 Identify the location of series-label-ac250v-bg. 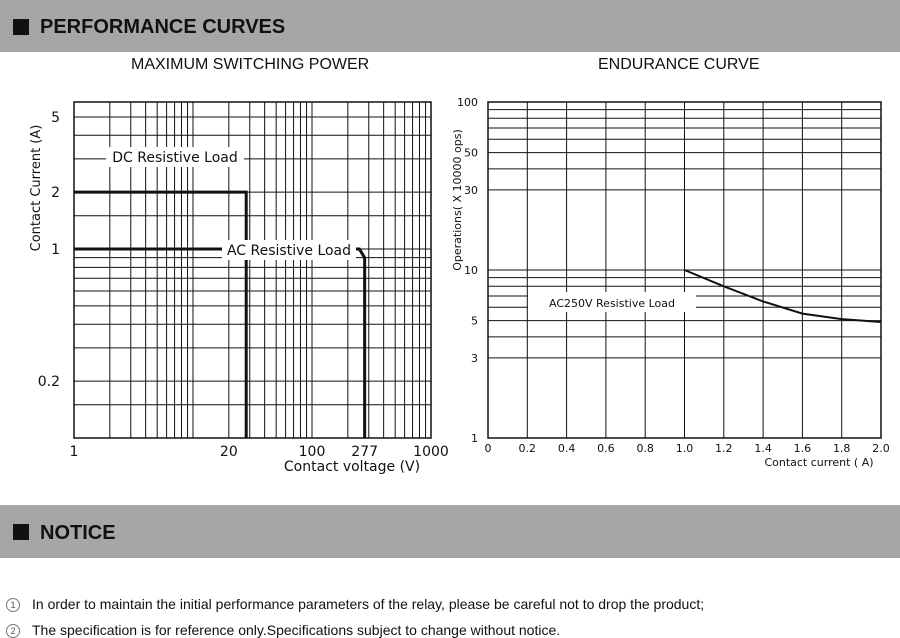
(612, 302).